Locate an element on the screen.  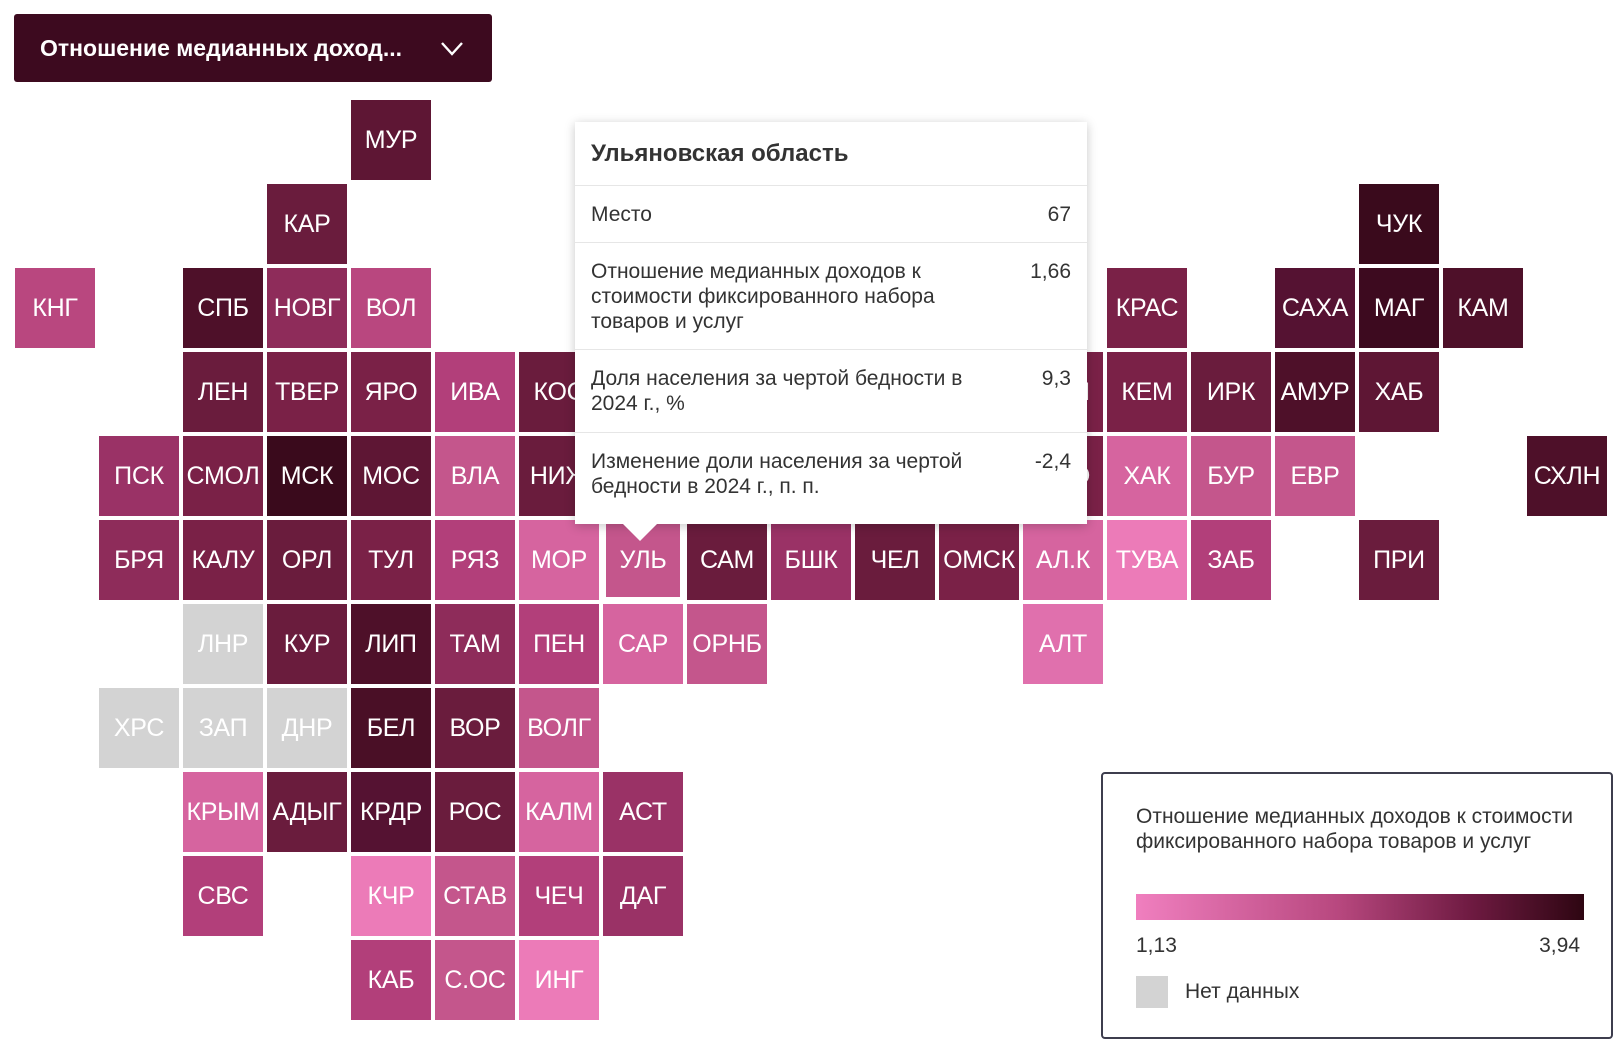
region-tile: ОРЛ is located at coordinates (307, 560).